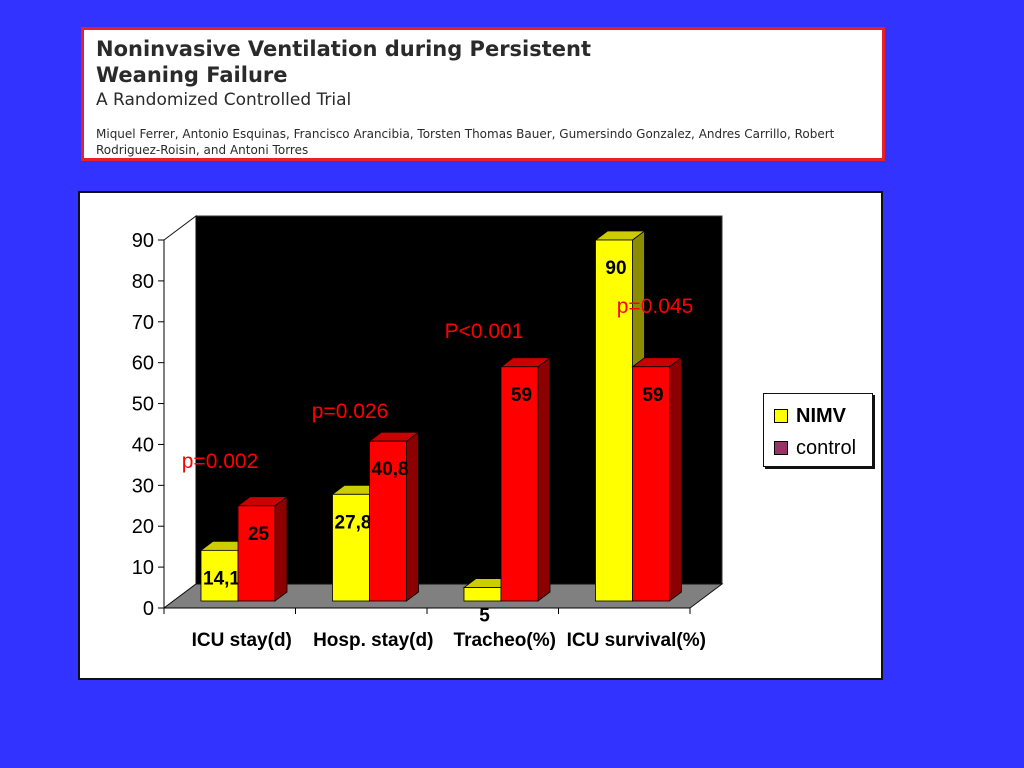 The height and width of the screenshot is (768, 1024). Describe the element at coordinates (818, 430) in the screenshot. I see `chart-legend: NIMV control` at that location.